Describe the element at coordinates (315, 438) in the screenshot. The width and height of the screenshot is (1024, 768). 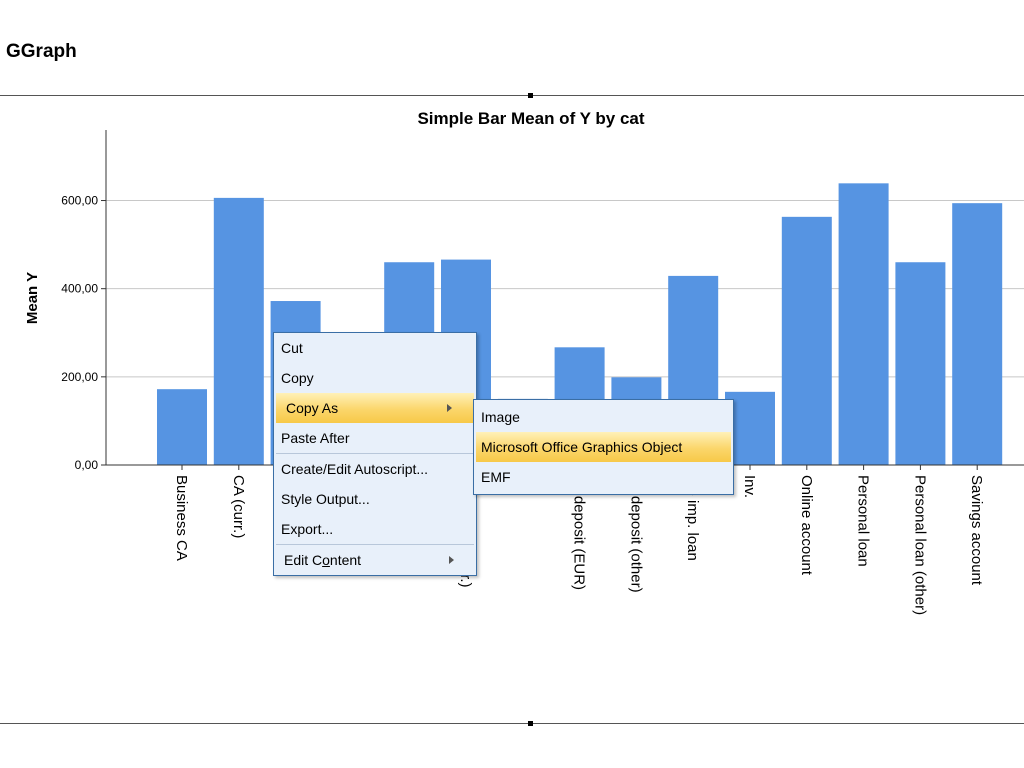
I see `menu-item-paste-after-label: Paste After` at that location.